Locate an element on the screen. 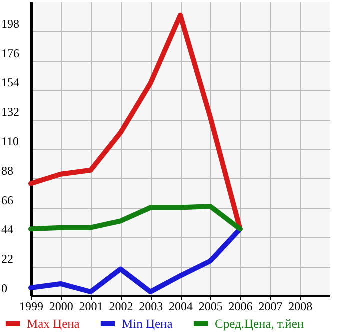 Image resolution: width=345 pixels, height=335 pixels. x-tick-label: 1999 is located at coordinates (32, 307).